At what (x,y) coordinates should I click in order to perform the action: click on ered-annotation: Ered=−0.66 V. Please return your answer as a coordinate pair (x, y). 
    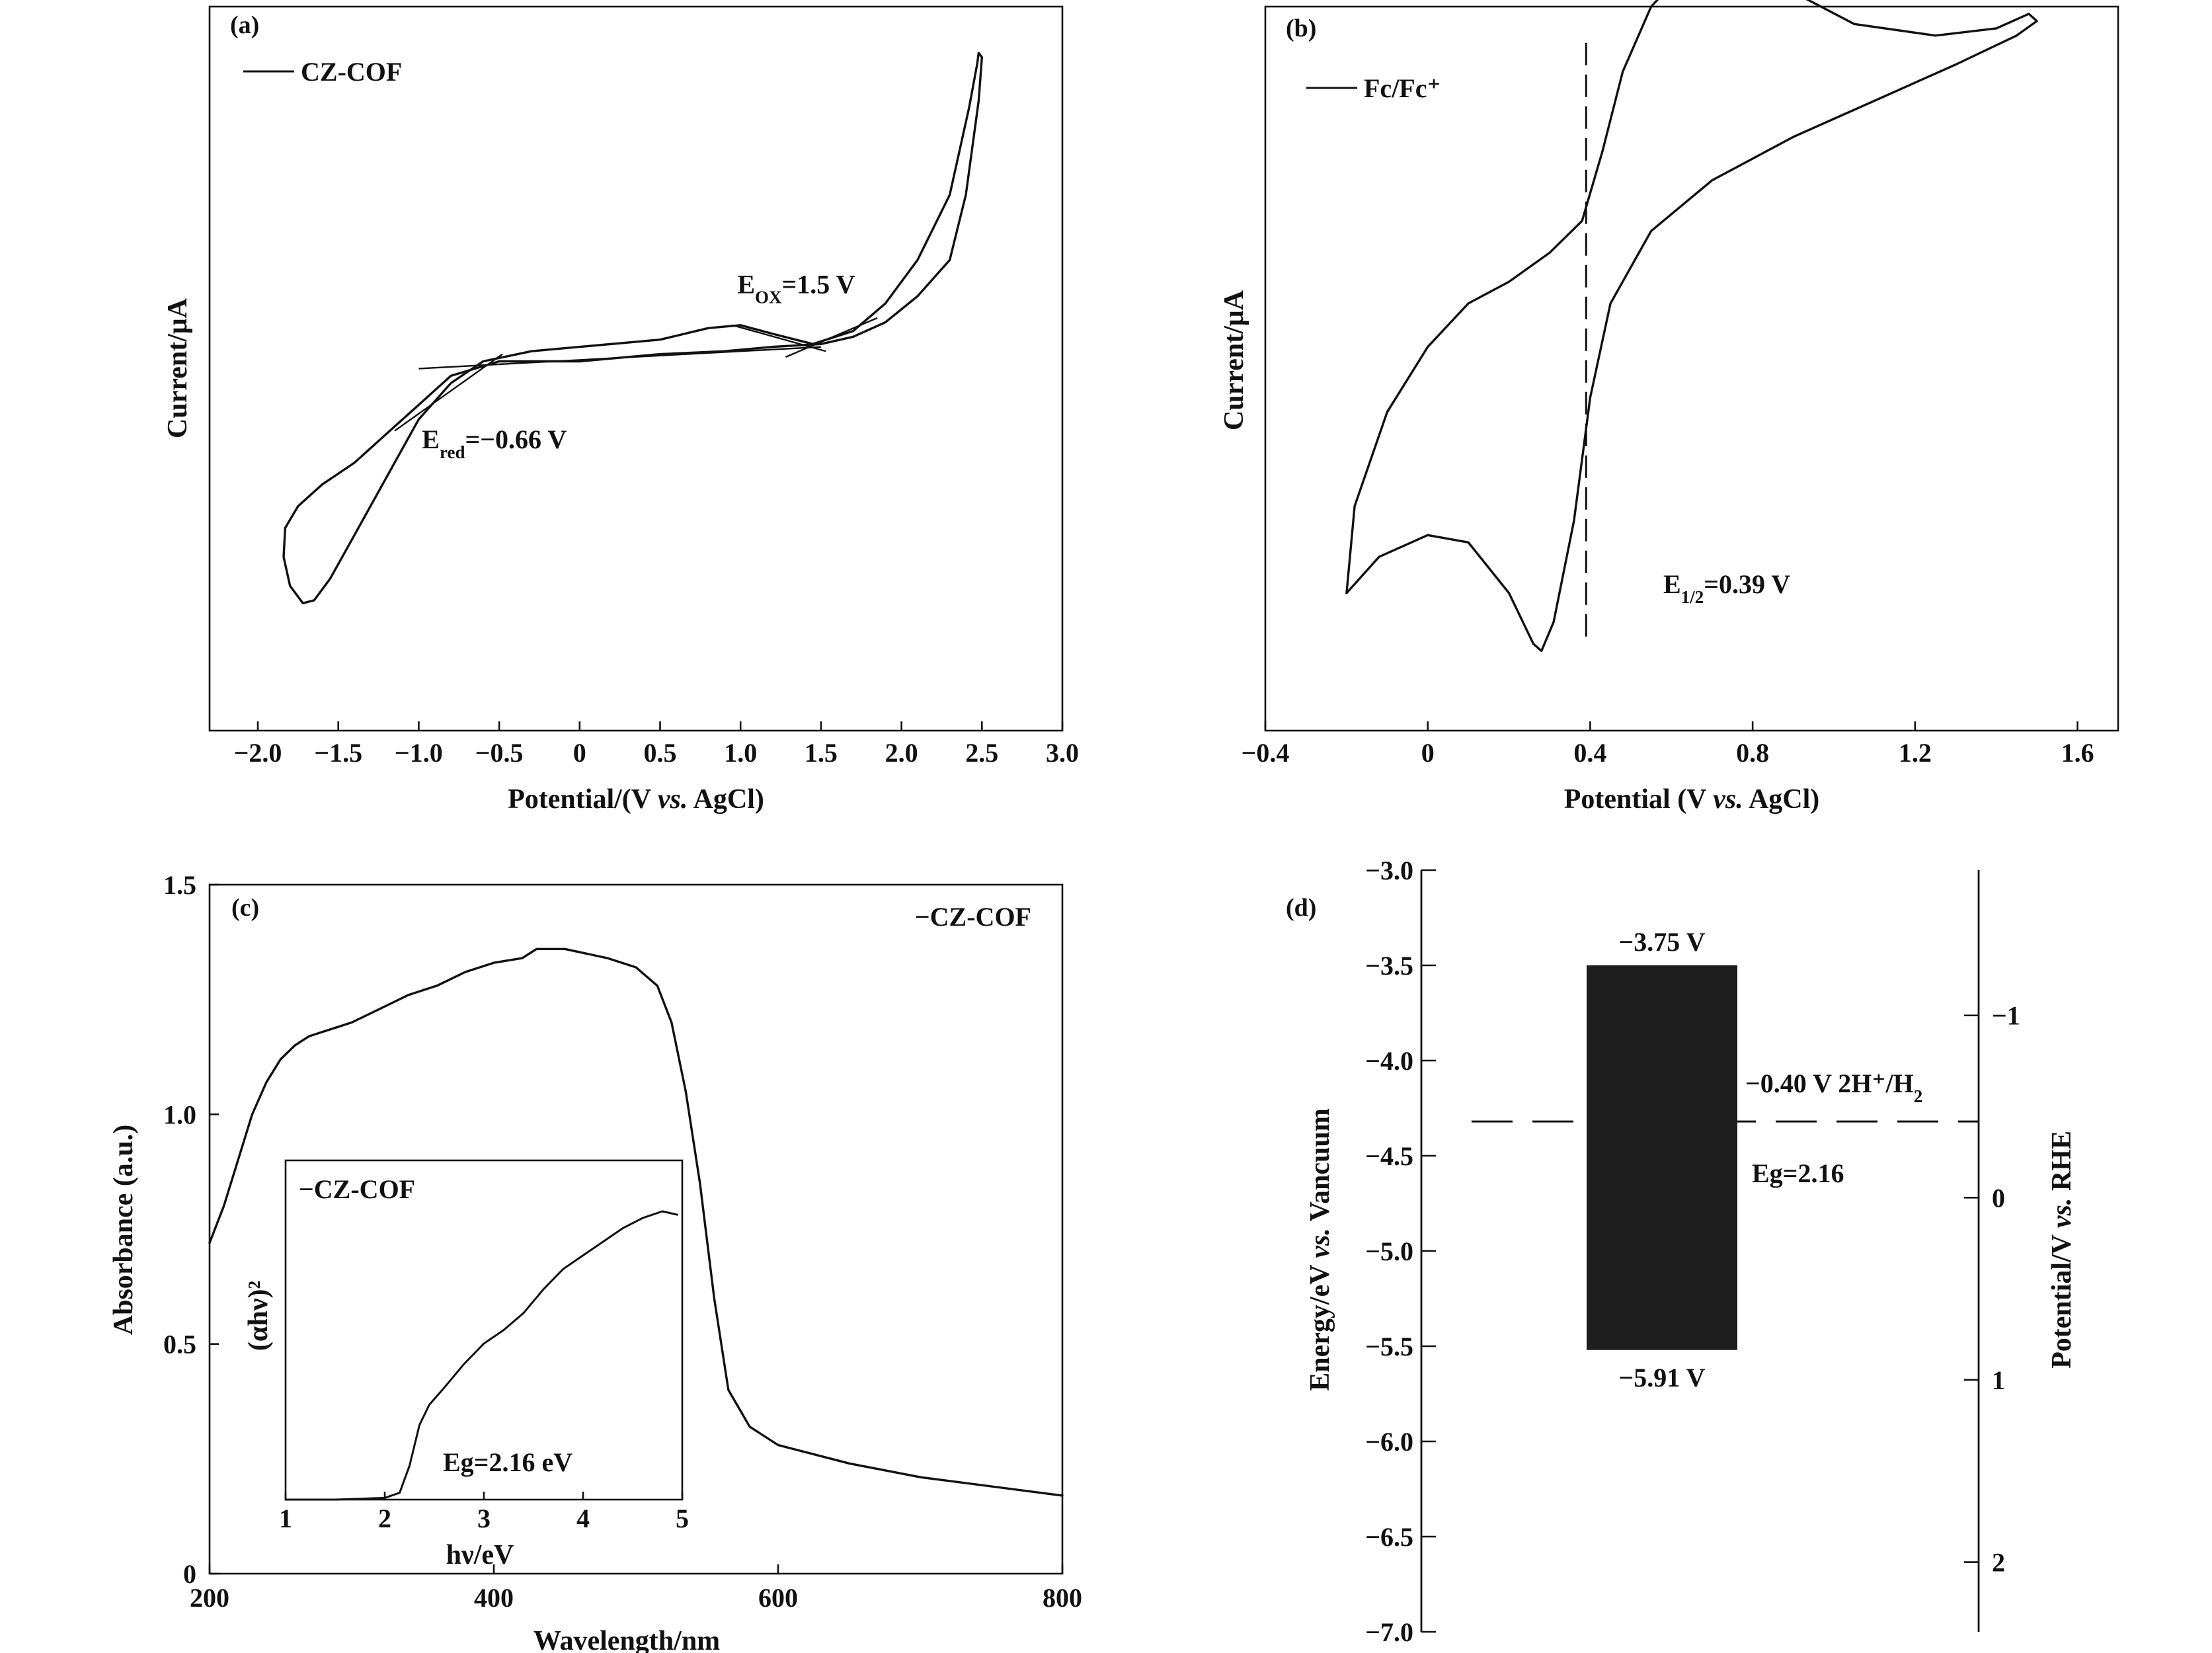
    Looking at the image, I should click on (494, 443).